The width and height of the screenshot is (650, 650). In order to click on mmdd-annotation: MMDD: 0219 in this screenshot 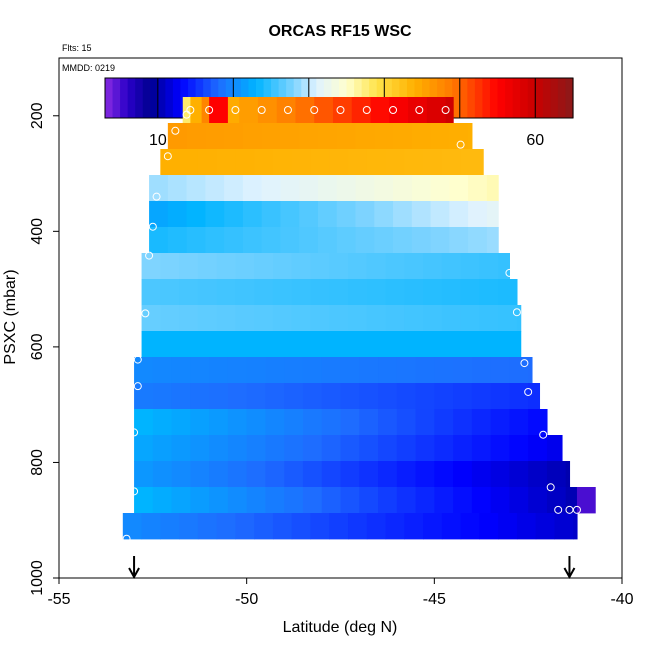, I will do `click(88, 68)`.